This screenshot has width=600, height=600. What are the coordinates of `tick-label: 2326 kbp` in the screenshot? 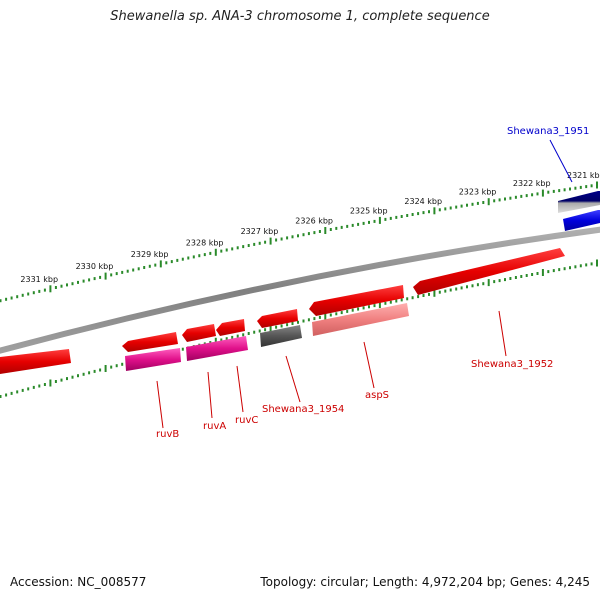 It's located at (314, 221).